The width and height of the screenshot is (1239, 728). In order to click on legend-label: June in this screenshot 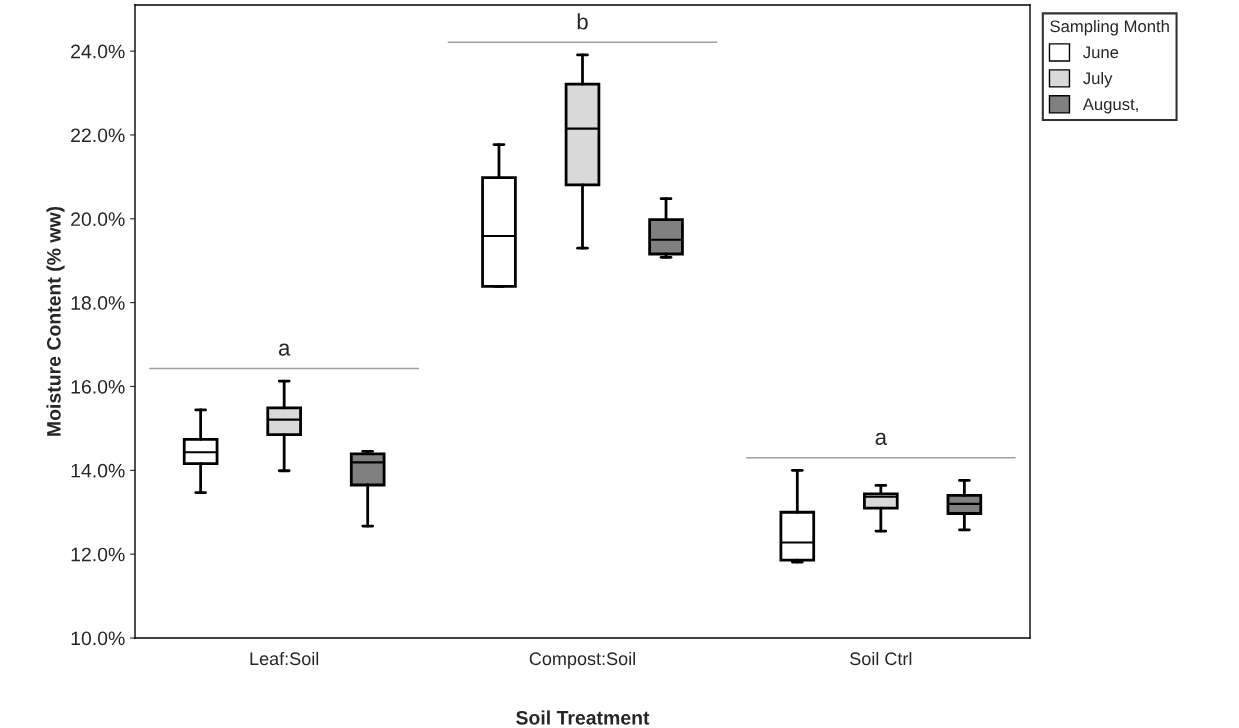, I will do `click(1101, 52)`.